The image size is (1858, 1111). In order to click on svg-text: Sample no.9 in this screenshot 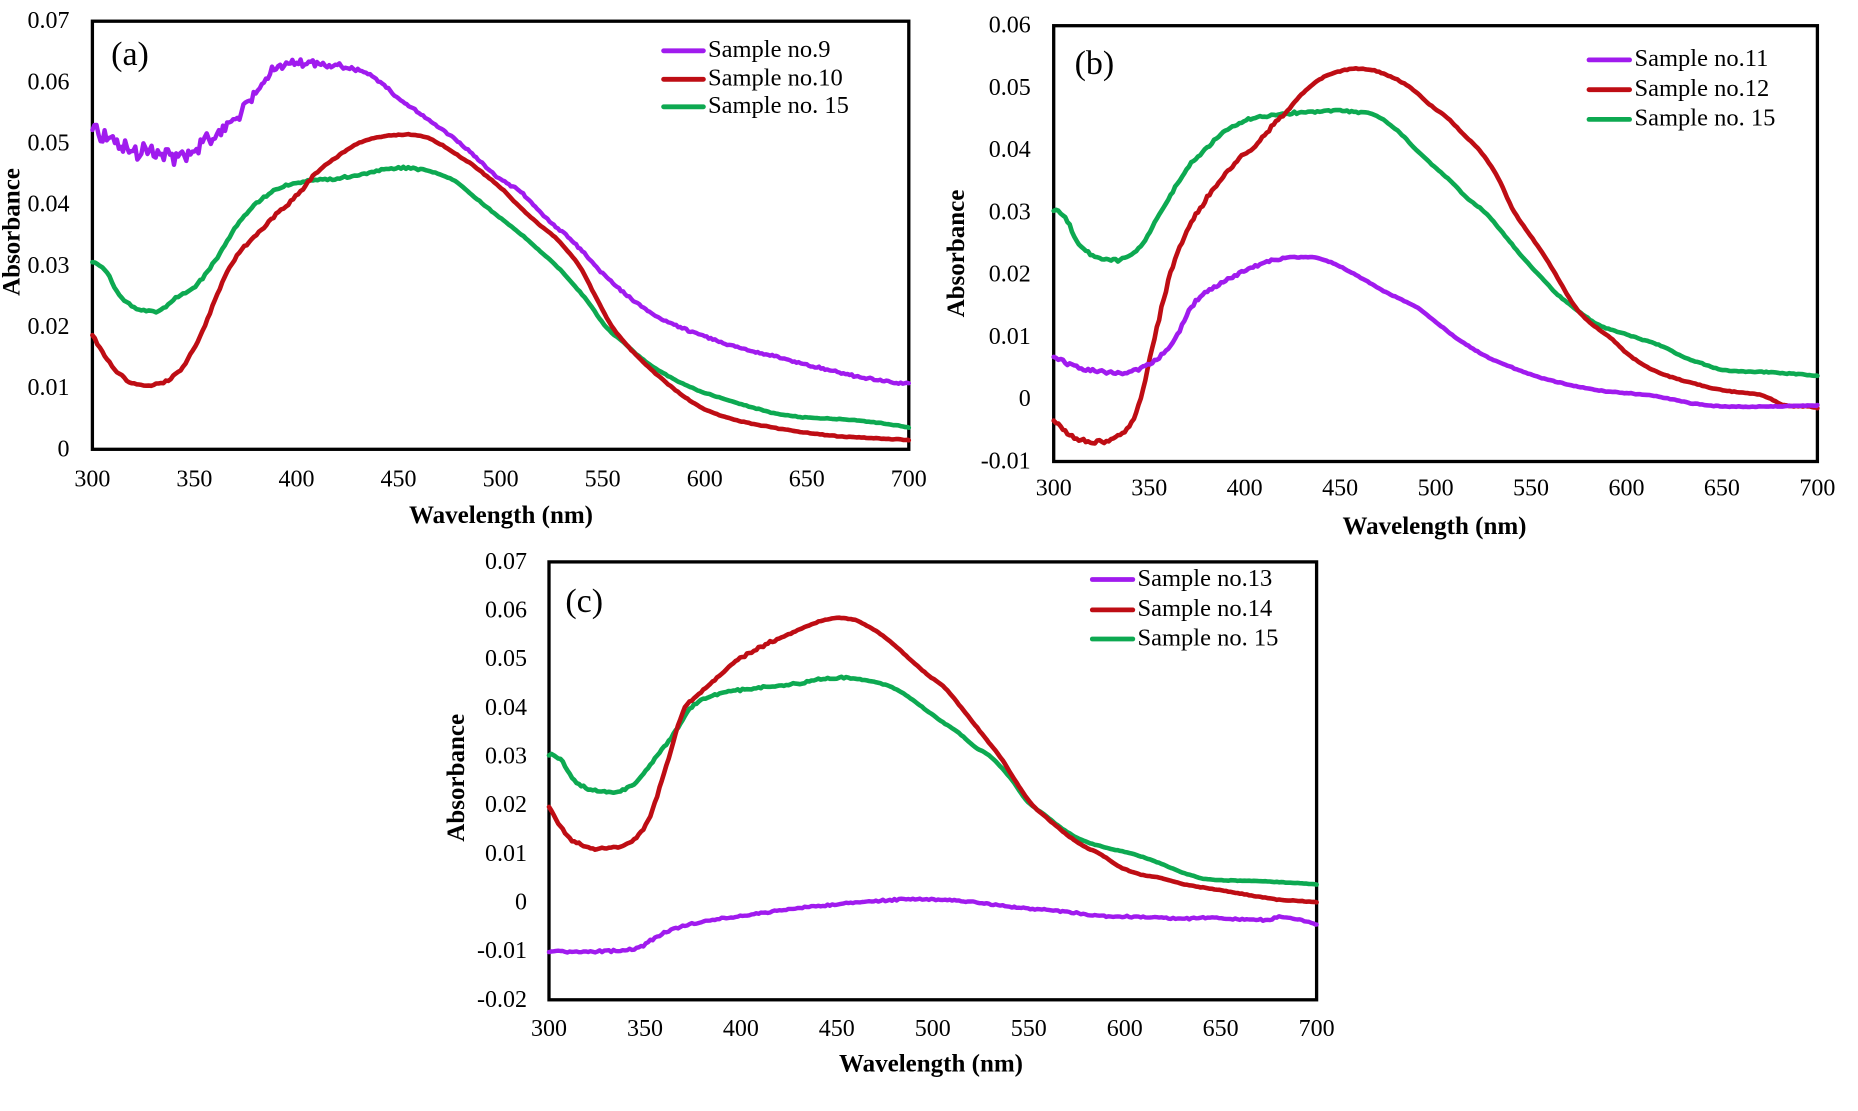, I will do `click(769, 49)`.